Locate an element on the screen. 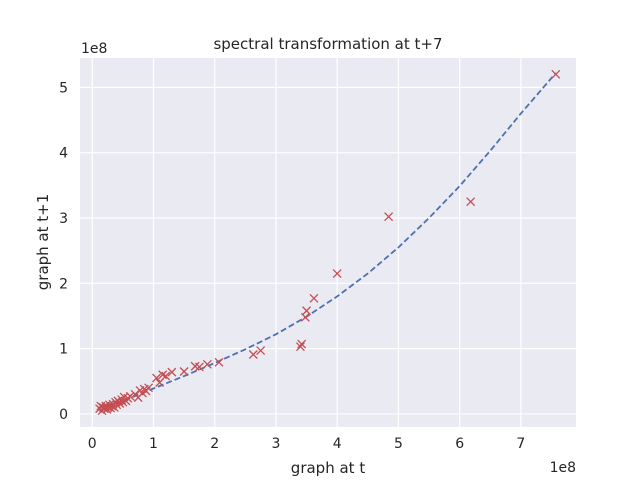 Image resolution: width=640 pixels, height=480 pixels. y-offset-label: 1e8 is located at coordinates (94, 49).